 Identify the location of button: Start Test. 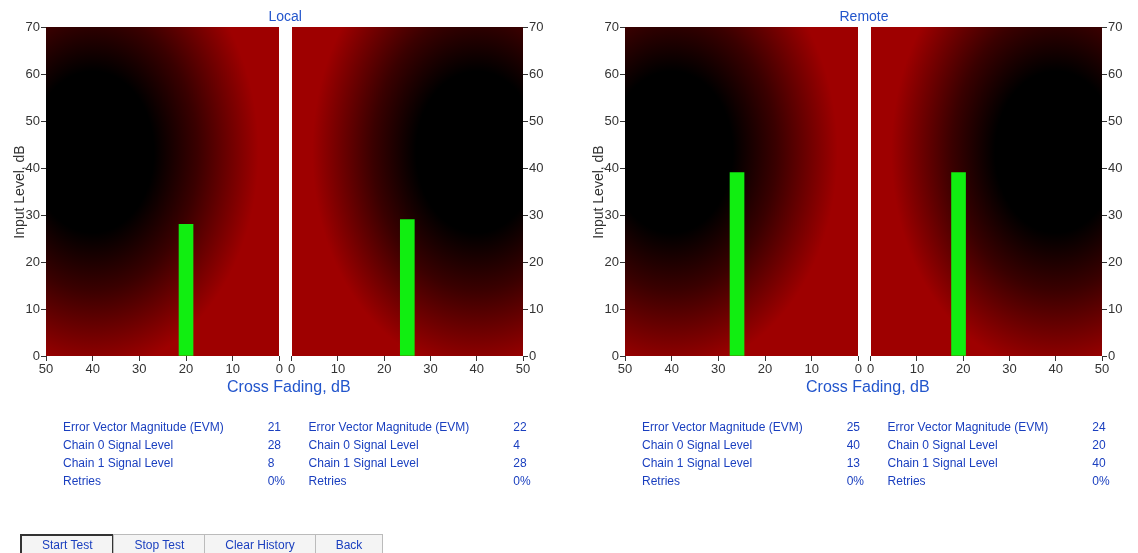
(67, 543).